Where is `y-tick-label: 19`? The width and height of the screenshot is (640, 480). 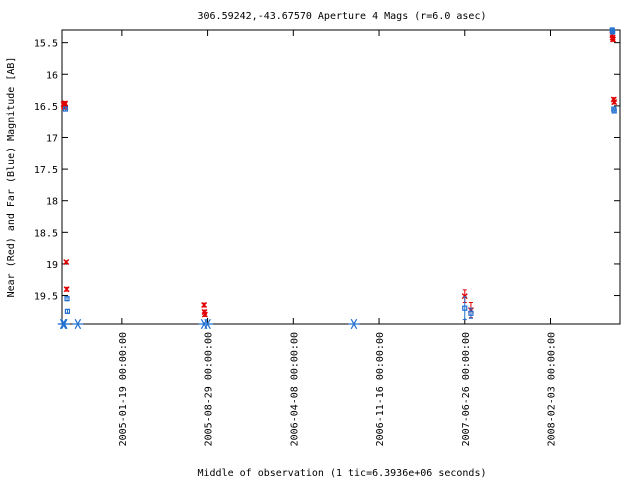 y-tick-label: 19 is located at coordinates (52, 265).